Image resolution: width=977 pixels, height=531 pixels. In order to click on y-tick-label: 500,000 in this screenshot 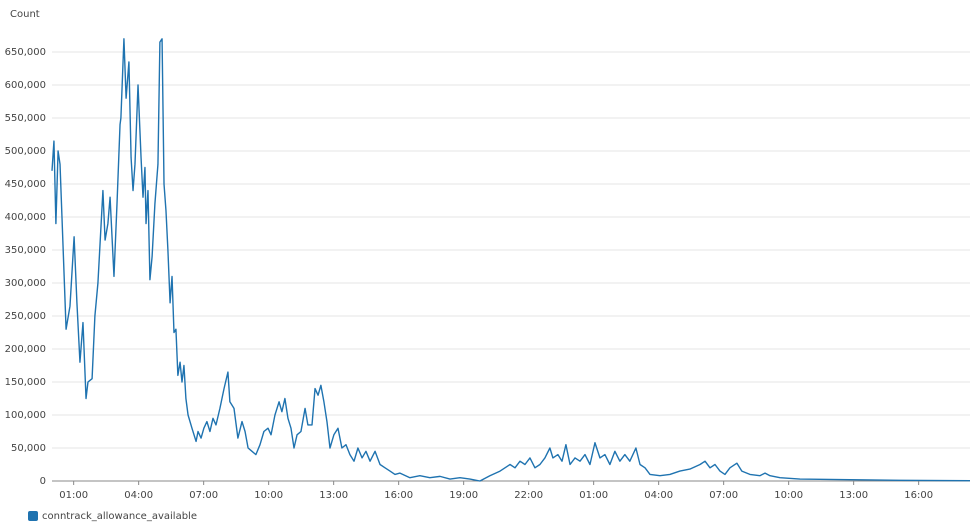, I will do `click(25, 151)`.